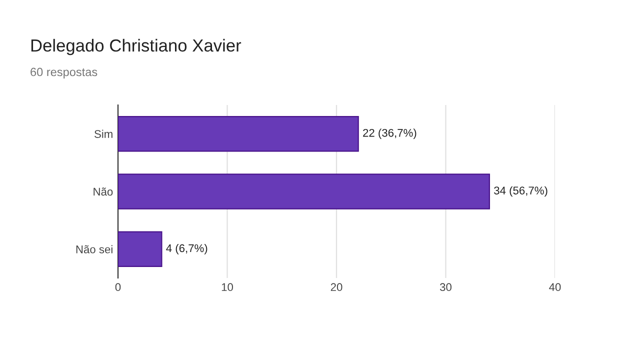 The height and width of the screenshot is (342, 640). I want to click on chart-subtitle: 60 respostas, so click(64, 73).